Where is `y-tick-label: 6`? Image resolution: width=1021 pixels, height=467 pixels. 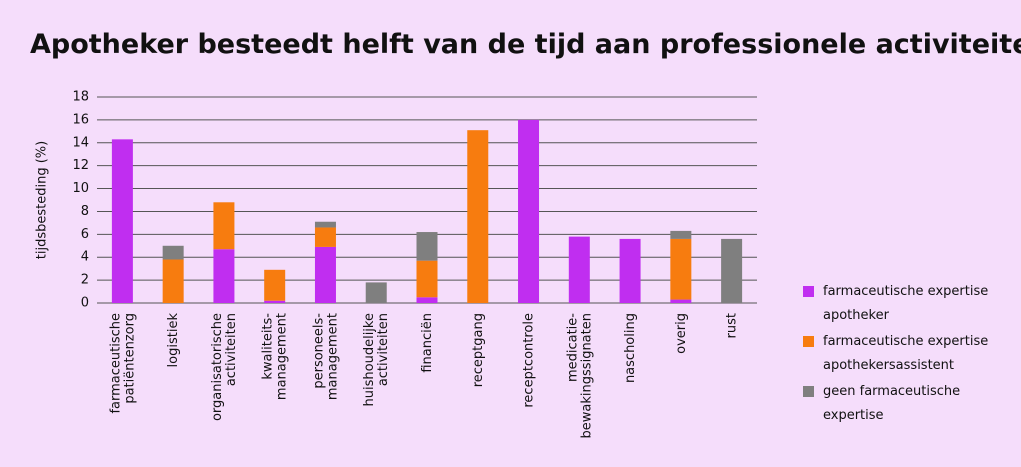 y-tick-label: 6 is located at coordinates (85, 234).